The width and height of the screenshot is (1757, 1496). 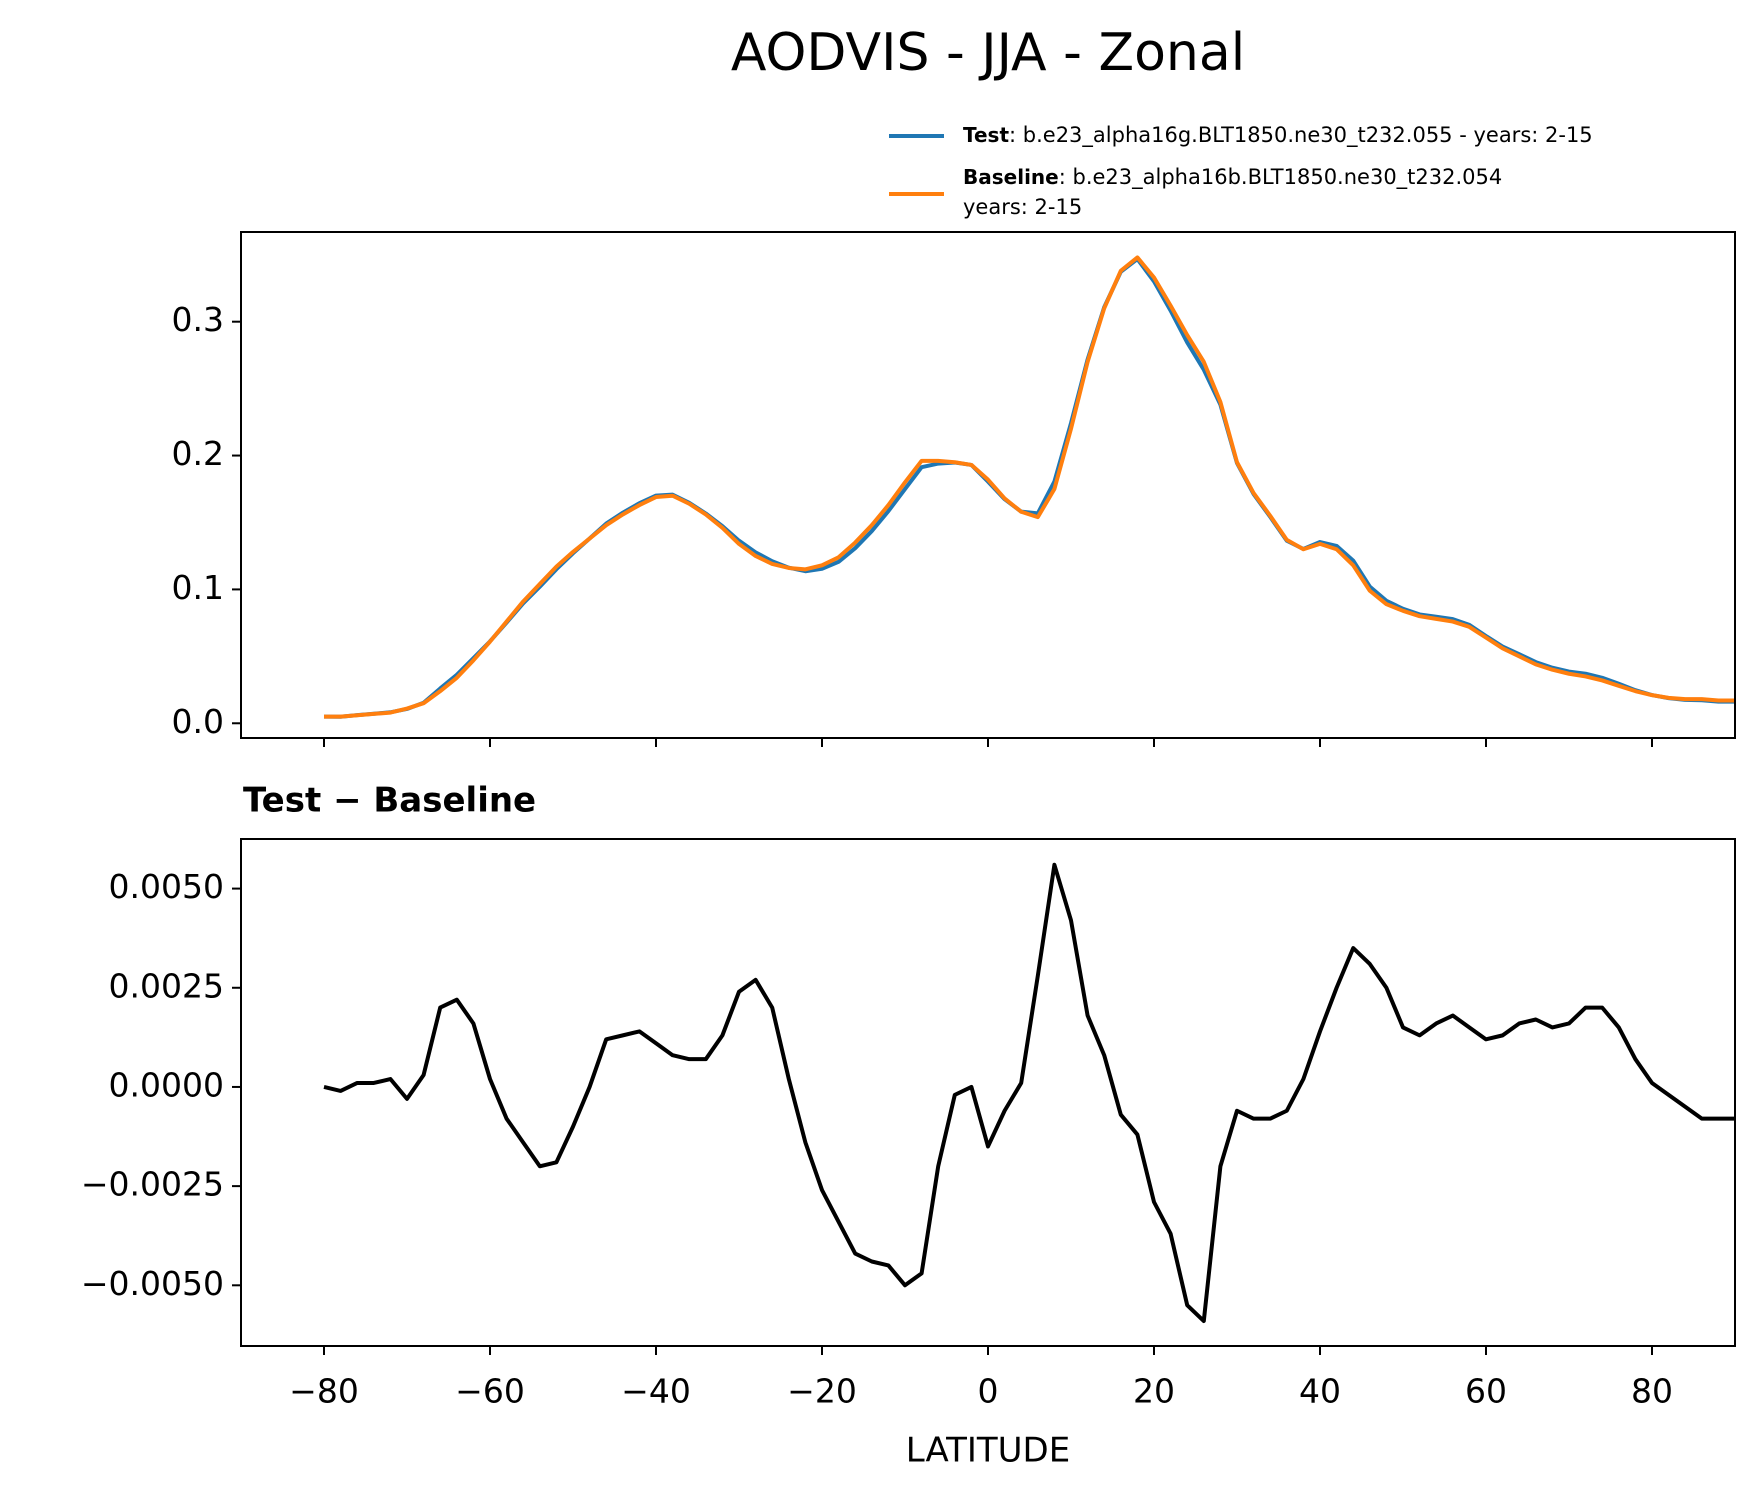 I want to click on x-tick-label: −40, so click(x=656, y=1391).